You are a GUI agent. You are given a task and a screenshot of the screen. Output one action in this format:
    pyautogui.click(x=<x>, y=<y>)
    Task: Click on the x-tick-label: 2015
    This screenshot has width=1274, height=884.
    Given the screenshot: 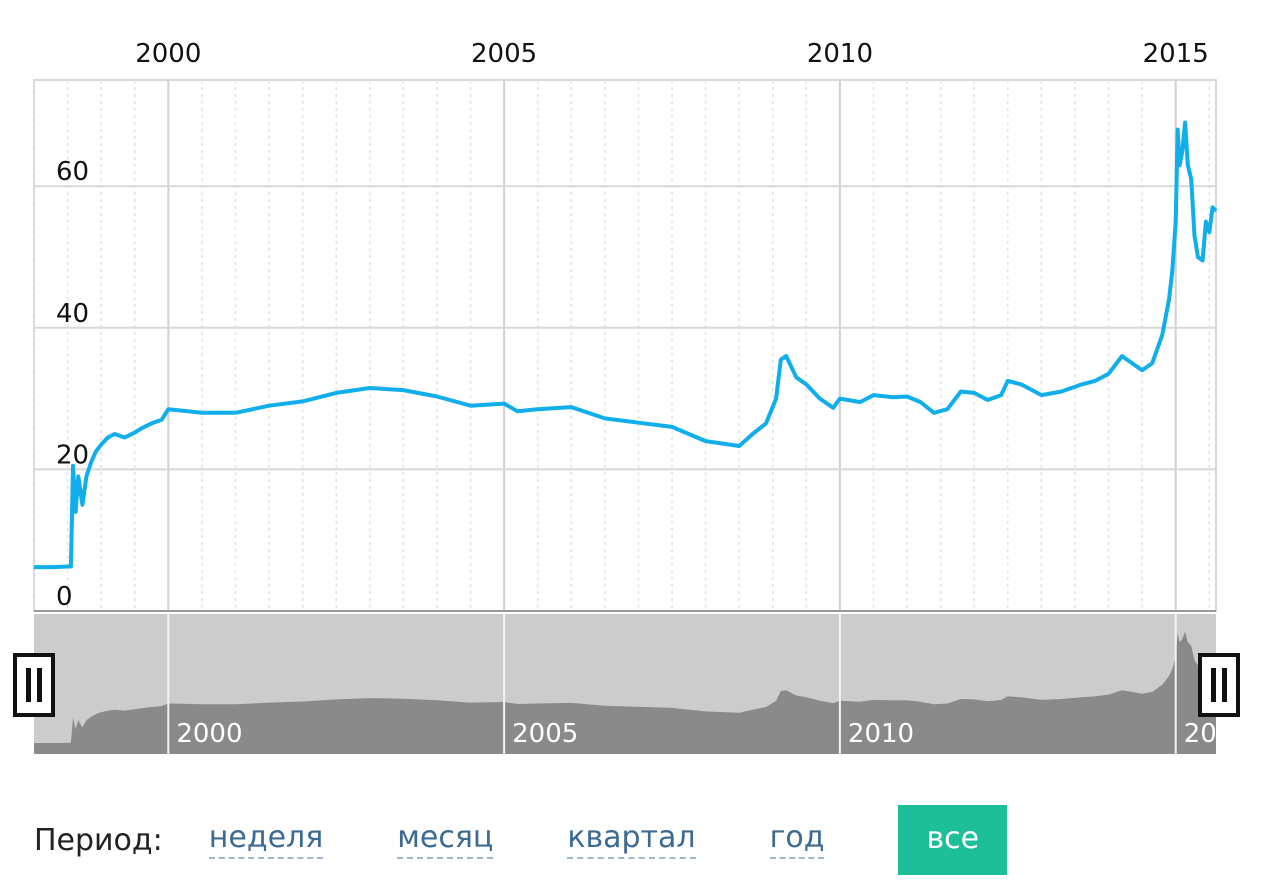 What is the action you would take?
    pyautogui.click(x=1176, y=54)
    